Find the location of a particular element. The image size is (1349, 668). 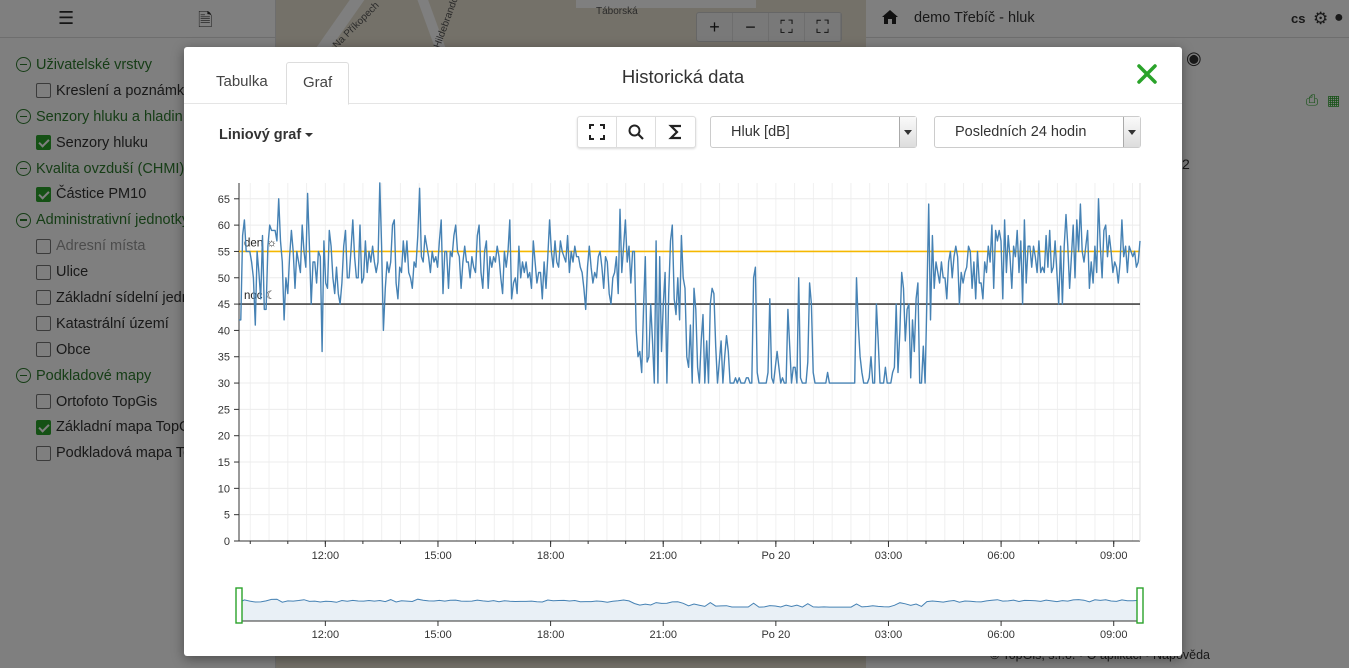

fullscreen-icon is located at coordinates (597, 132).